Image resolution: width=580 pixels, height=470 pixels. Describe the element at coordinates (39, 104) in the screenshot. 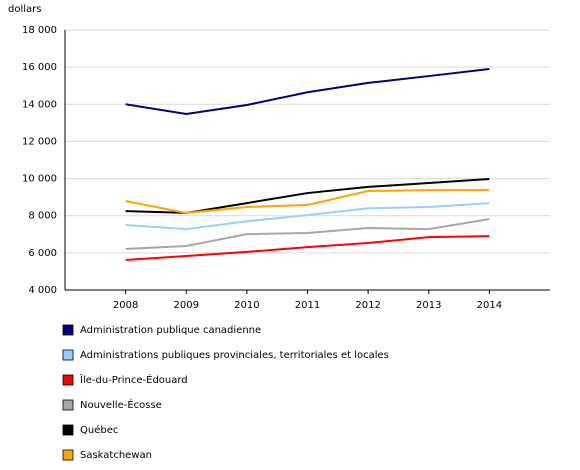

I see `y-tick-label: 14 000` at that location.